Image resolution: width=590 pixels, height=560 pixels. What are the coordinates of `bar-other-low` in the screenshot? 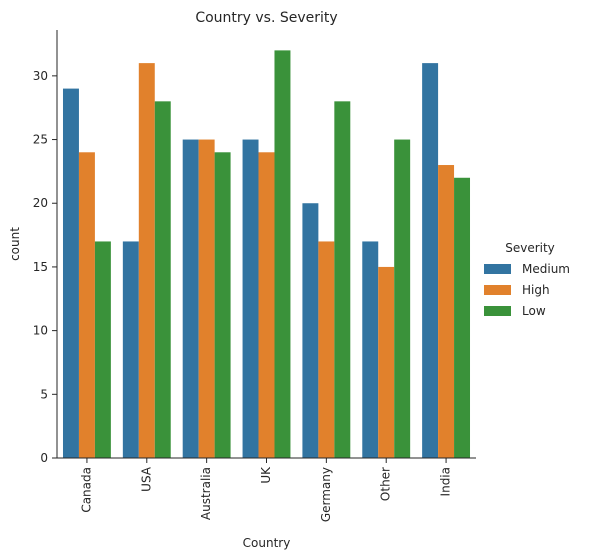 It's located at (402, 299).